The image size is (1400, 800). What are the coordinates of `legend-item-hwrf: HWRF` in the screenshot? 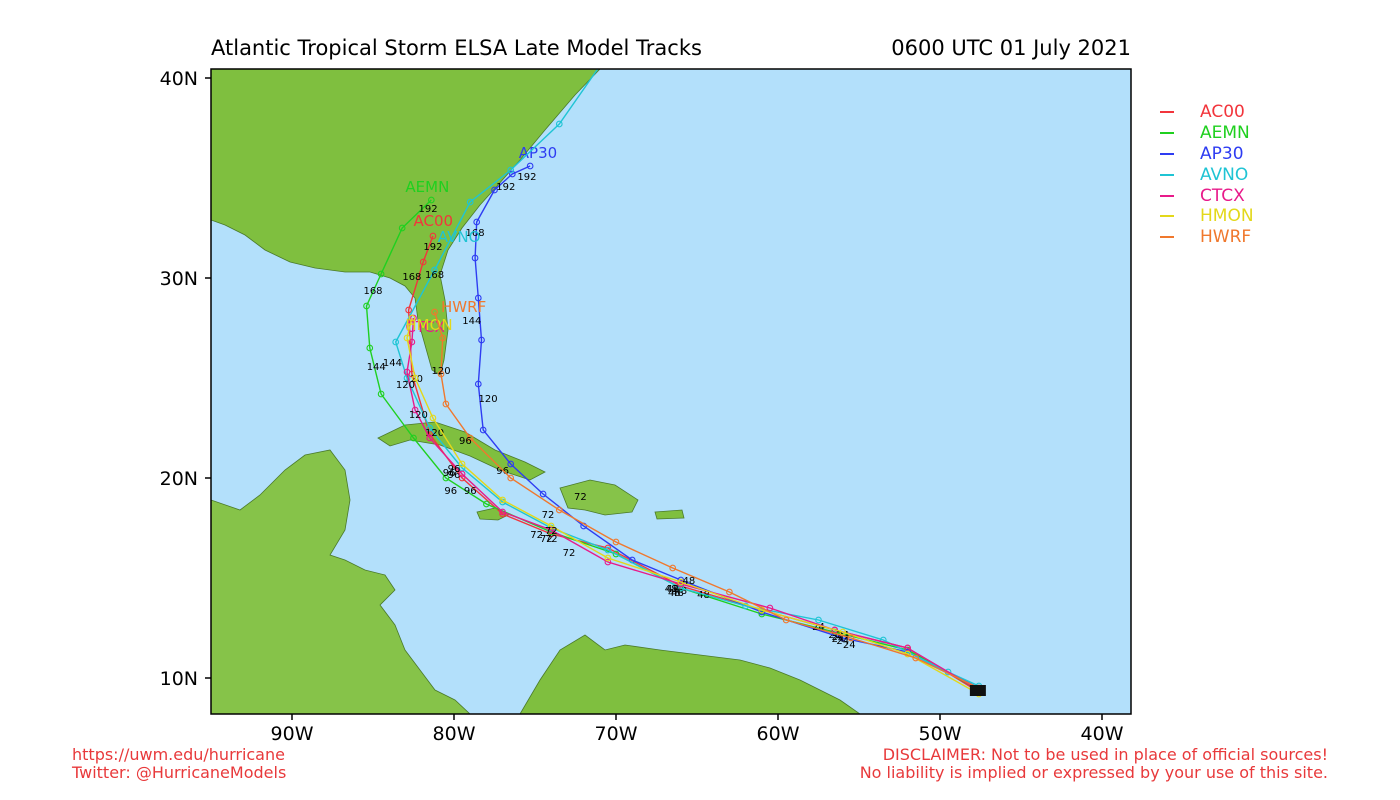 It's located at (1207, 237).